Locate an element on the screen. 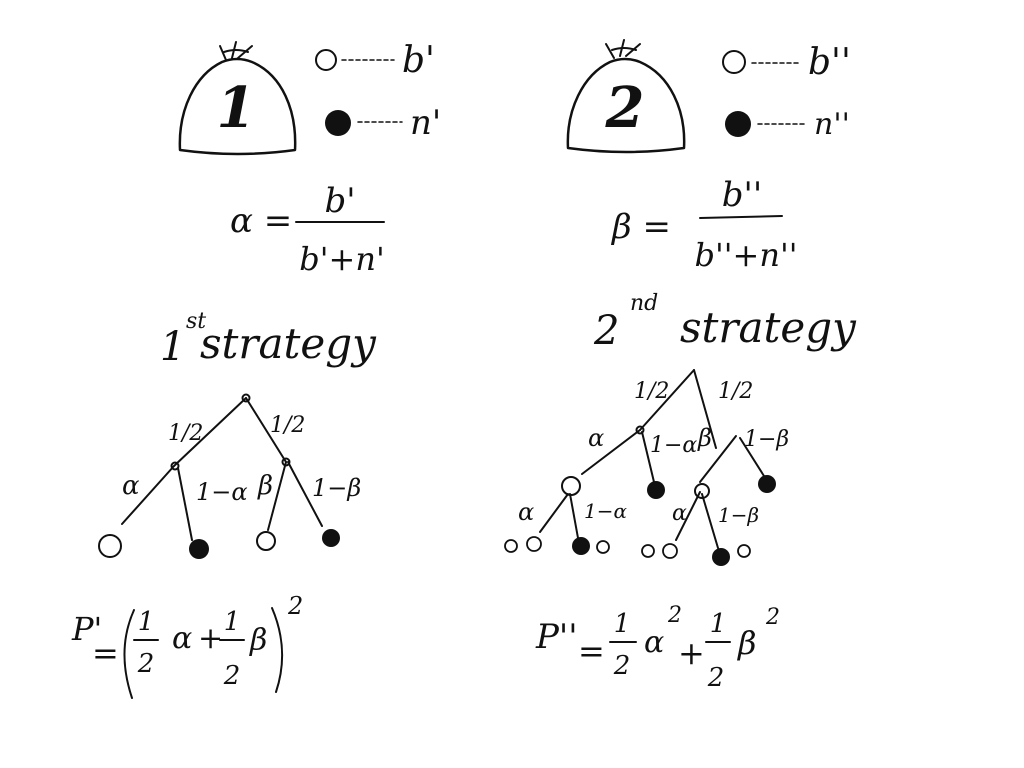  formula-lhs: P'' is located at coordinates (556, 637).